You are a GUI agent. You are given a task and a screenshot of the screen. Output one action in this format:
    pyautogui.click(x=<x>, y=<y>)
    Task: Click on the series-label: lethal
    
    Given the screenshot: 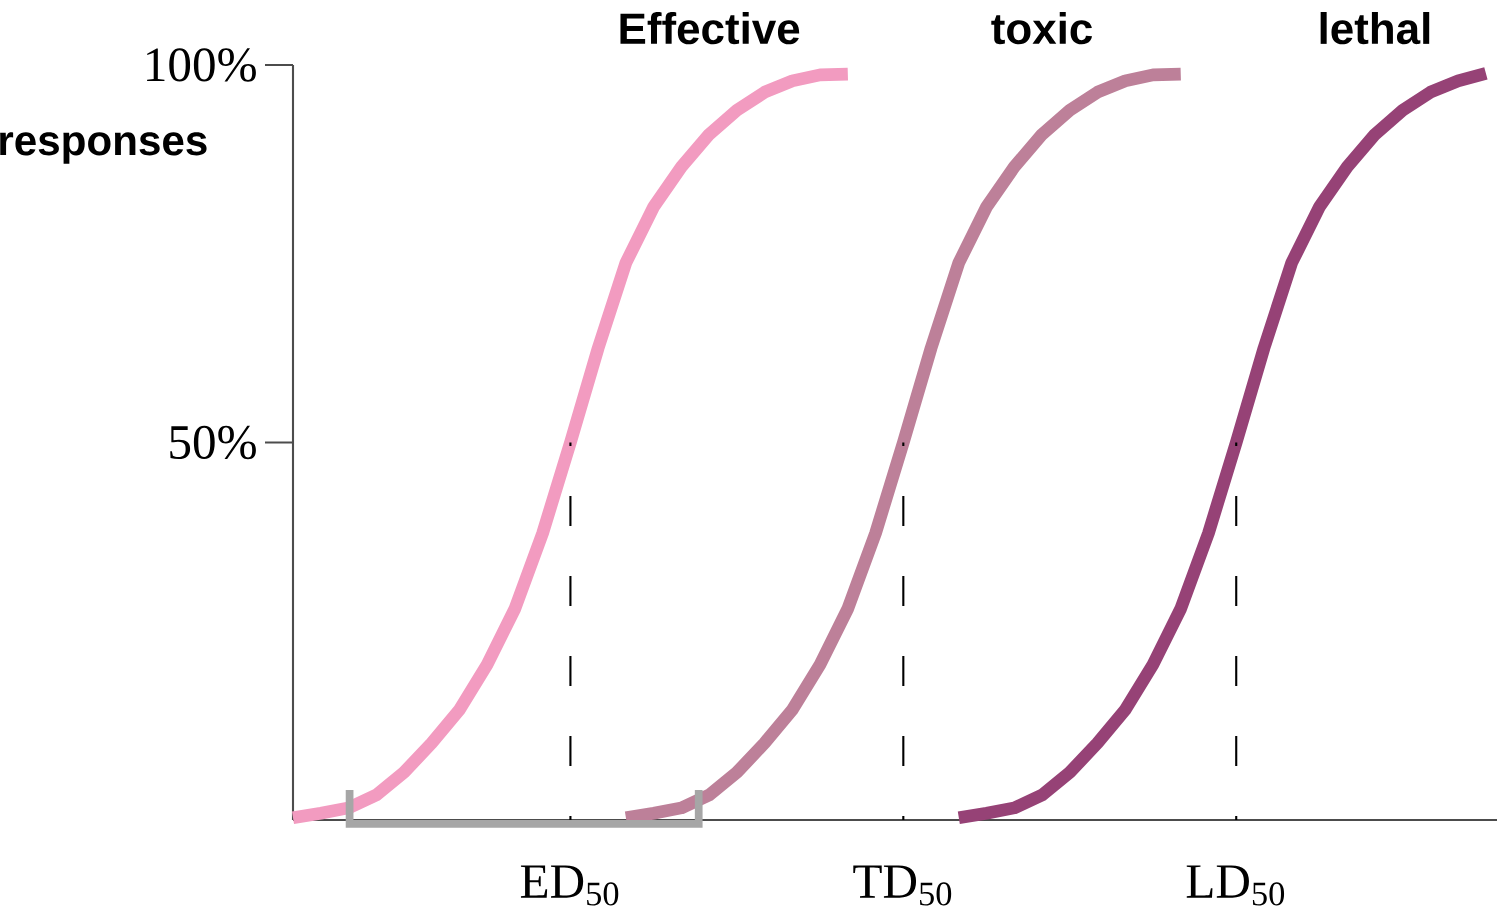 What is the action you would take?
    pyautogui.click(x=1375, y=28)
    